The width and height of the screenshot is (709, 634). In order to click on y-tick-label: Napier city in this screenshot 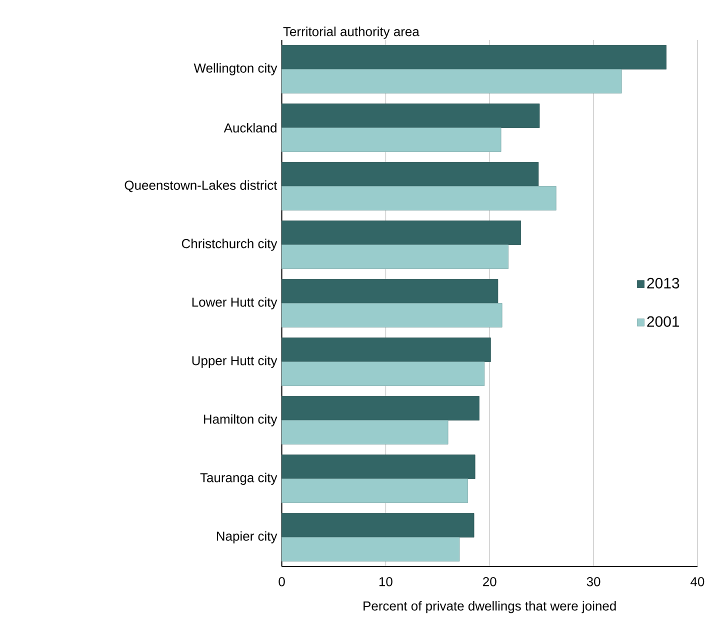, I will do `click(247, 537)`.